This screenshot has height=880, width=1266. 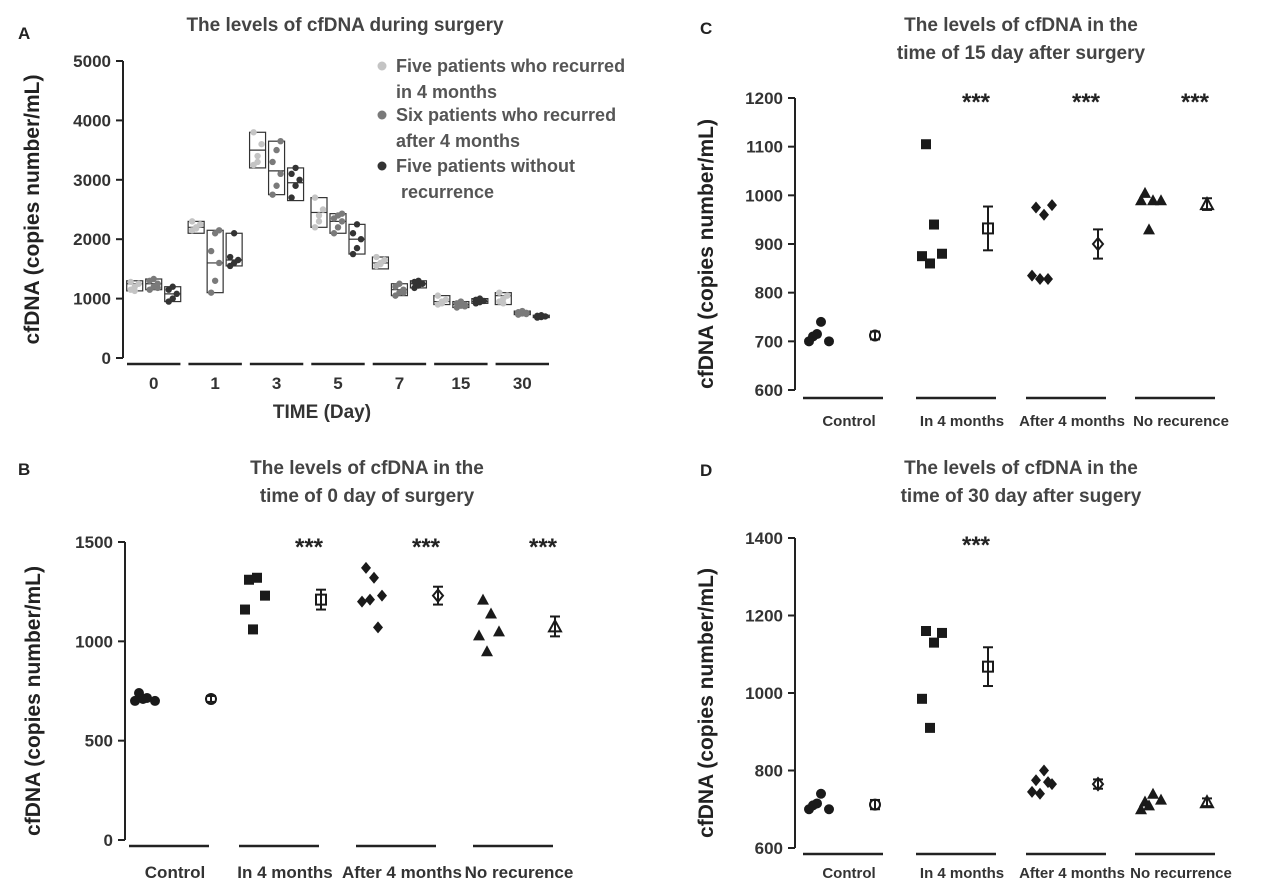 I want to click on x-tick-label: After 4 months, so click(x=402, y=871).